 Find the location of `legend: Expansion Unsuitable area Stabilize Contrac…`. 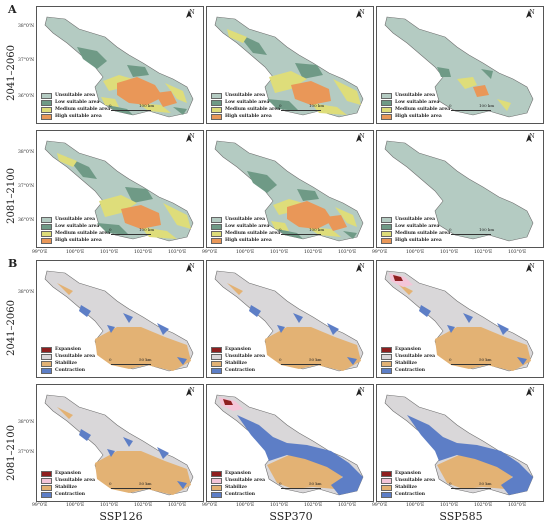

legend: Expansion Unsuitable area Stabilize Contrac… is located at coordinates (238, 484).